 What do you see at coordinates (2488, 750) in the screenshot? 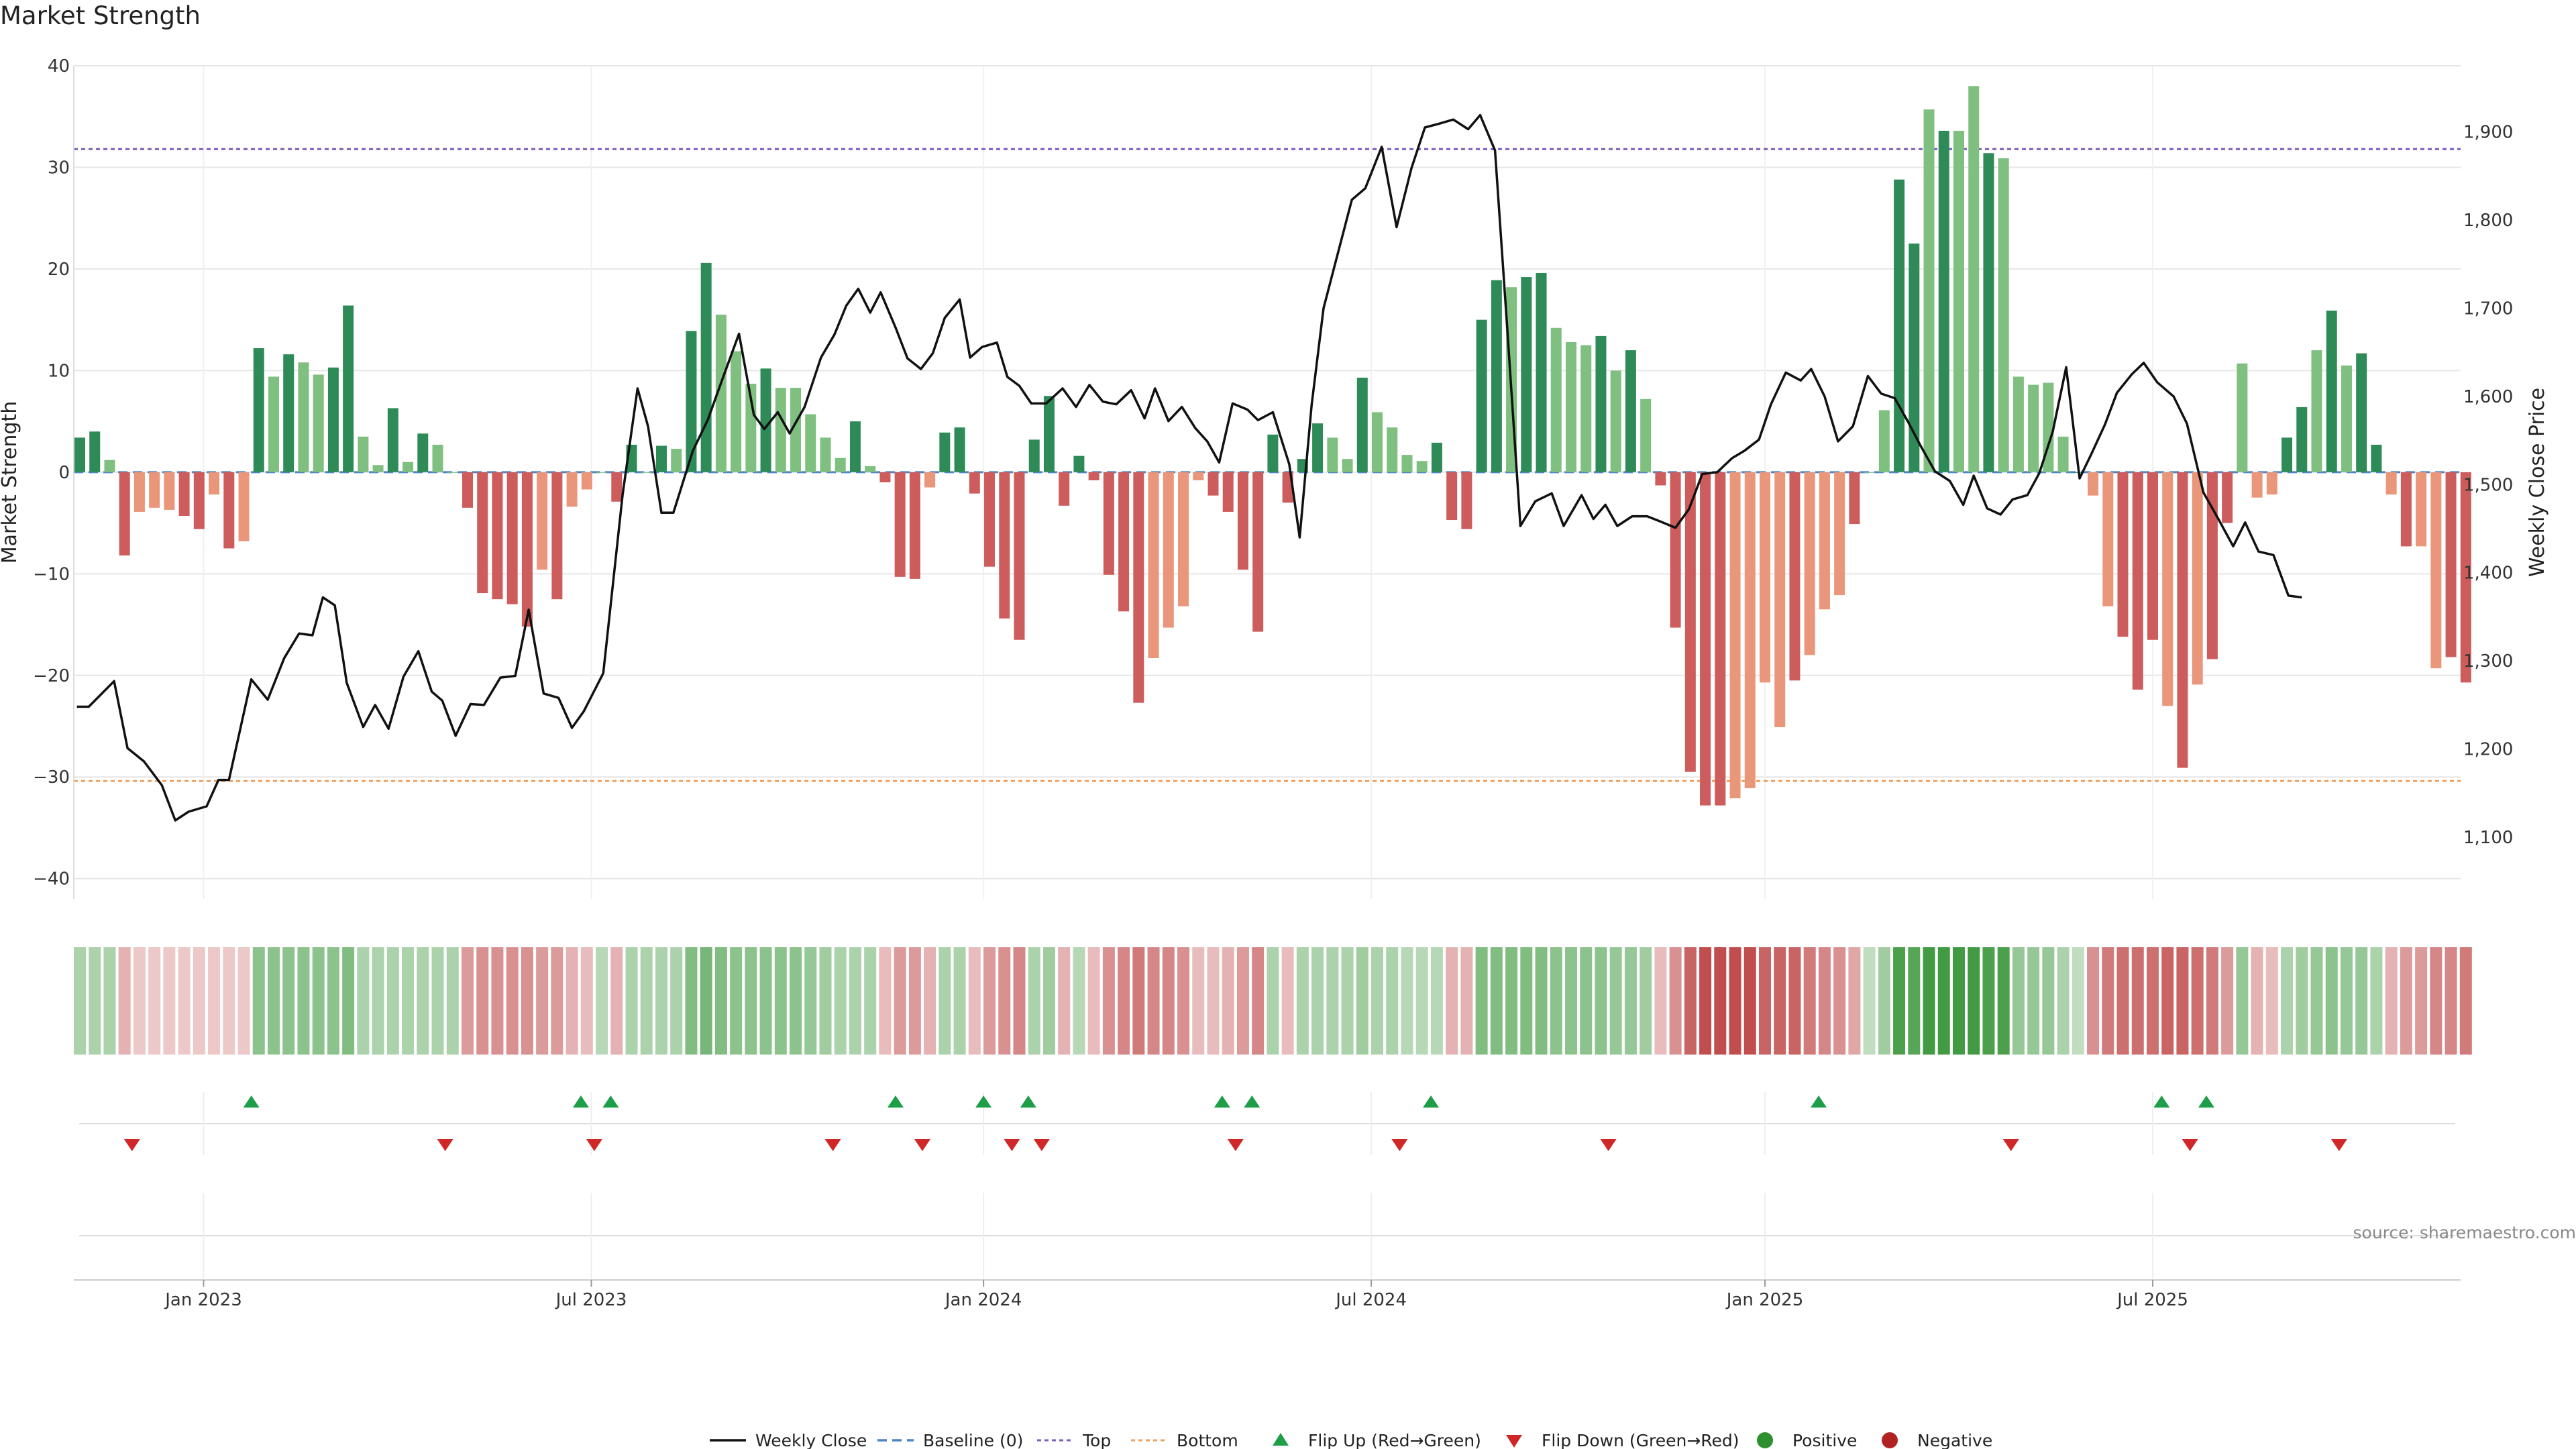
I see `right-tick-label: 1,200` at bounding box center [2488, 750].